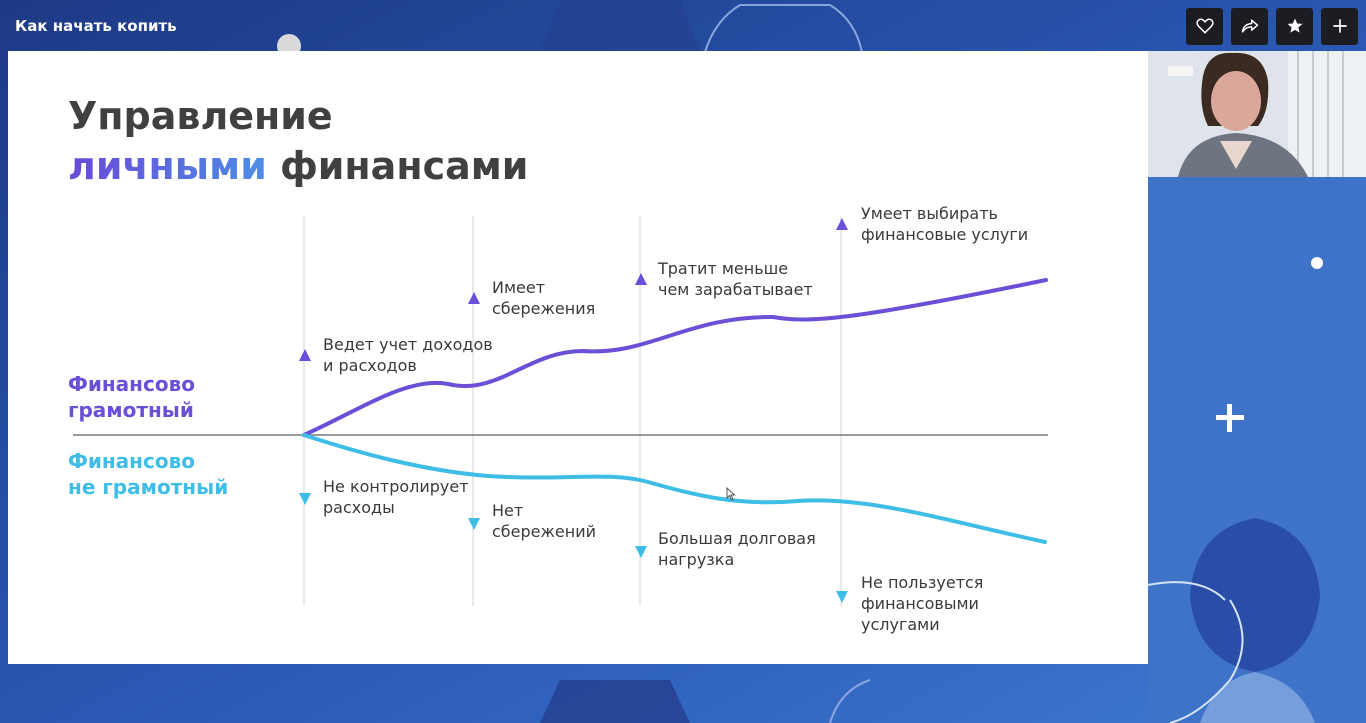 The width and height of the screenshot is (1366, 723). I want to click on note-line: Большая долговая, so click(737, 538).